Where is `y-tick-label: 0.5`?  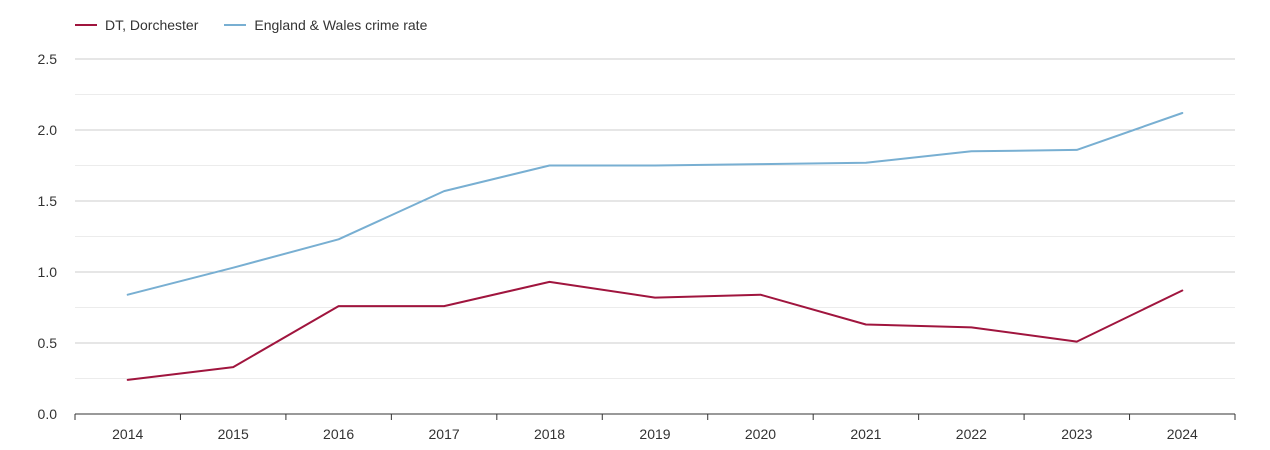 y-tick-label: 0.5 is located at coordinates (48, 343).